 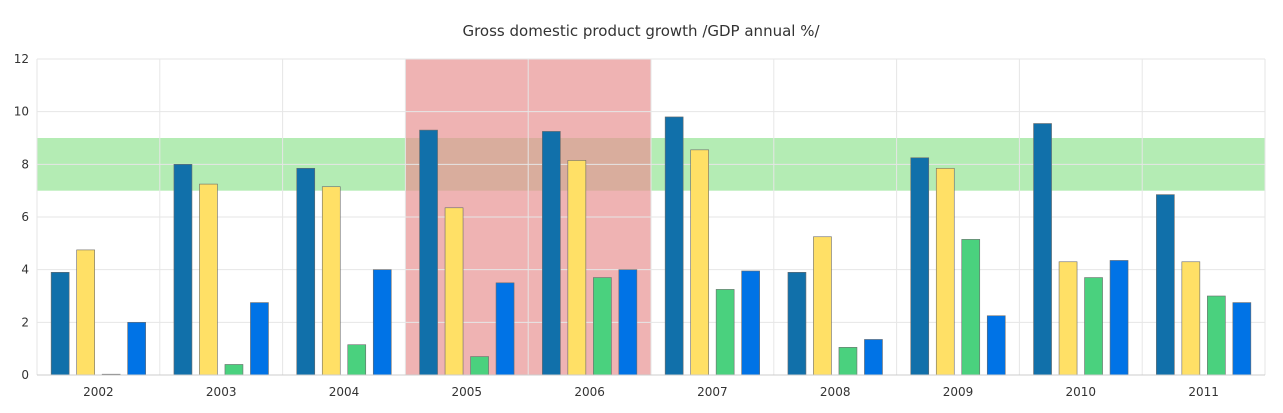 What do you see at coordinates (467, 392) in the screenshot?
I see `x-tick-label: 2005` at bounding box center [467, 392].